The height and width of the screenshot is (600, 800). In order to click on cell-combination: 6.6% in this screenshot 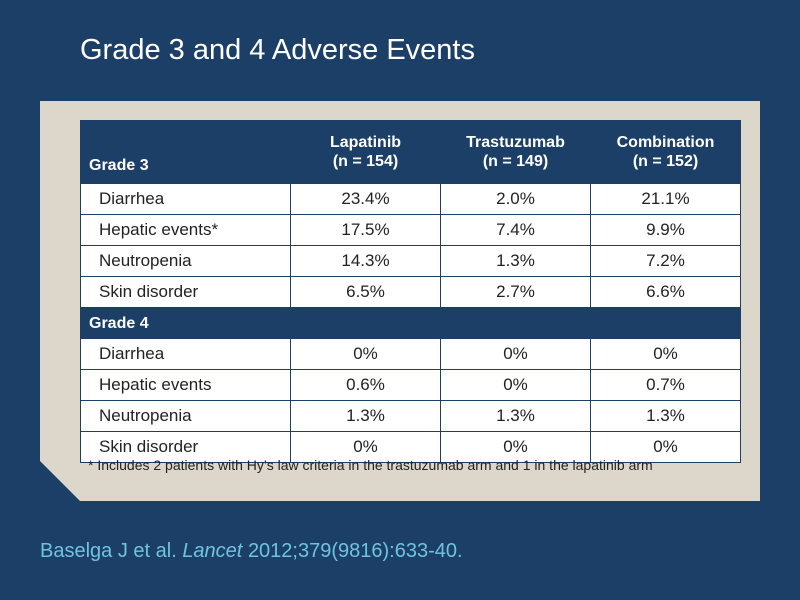, I will do `click(665, 292)`.